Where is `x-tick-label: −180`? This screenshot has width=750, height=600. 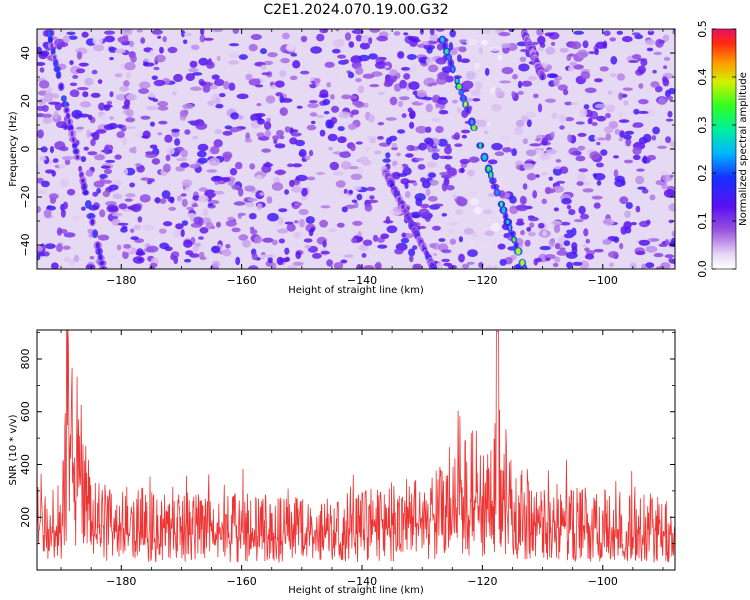
x-tick-label: −180 is located at coordinates (121, 581).